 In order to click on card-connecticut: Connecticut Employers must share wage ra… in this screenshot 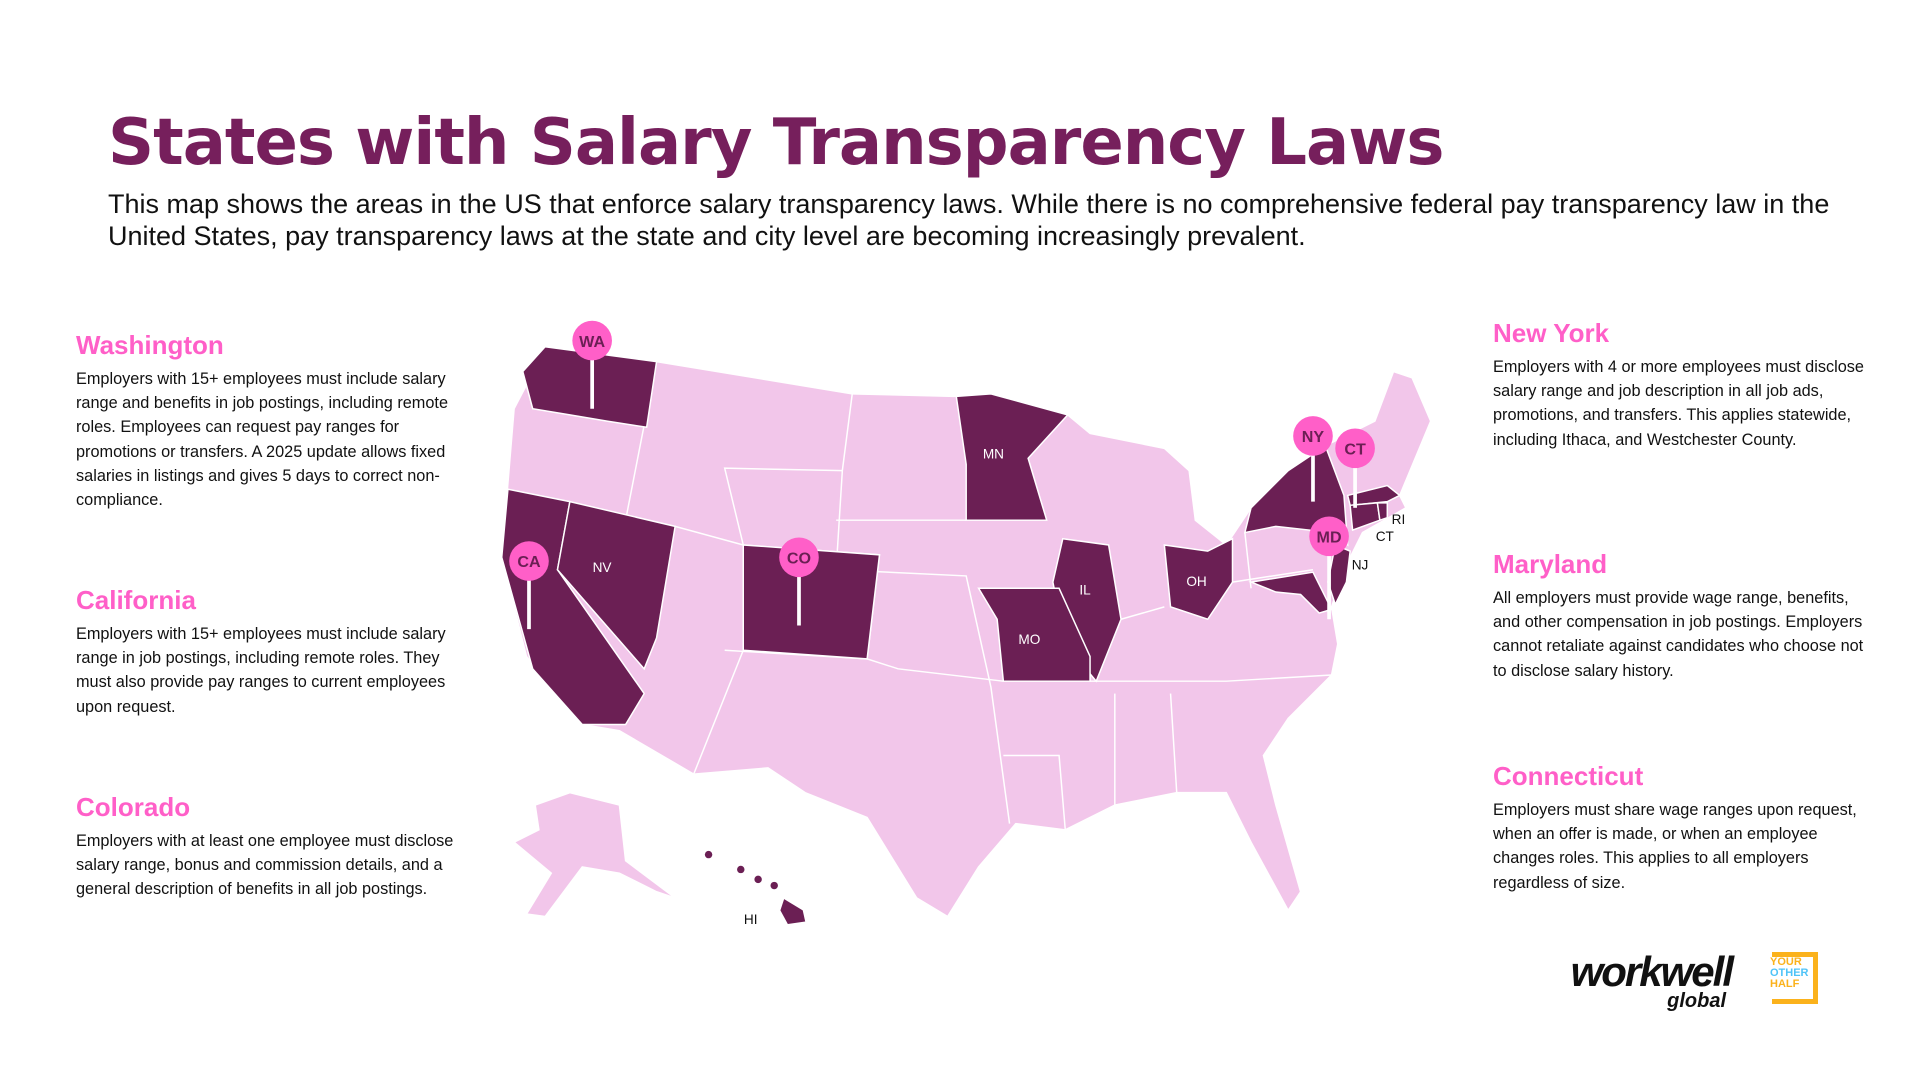, I will do `click(1680, 828)`.